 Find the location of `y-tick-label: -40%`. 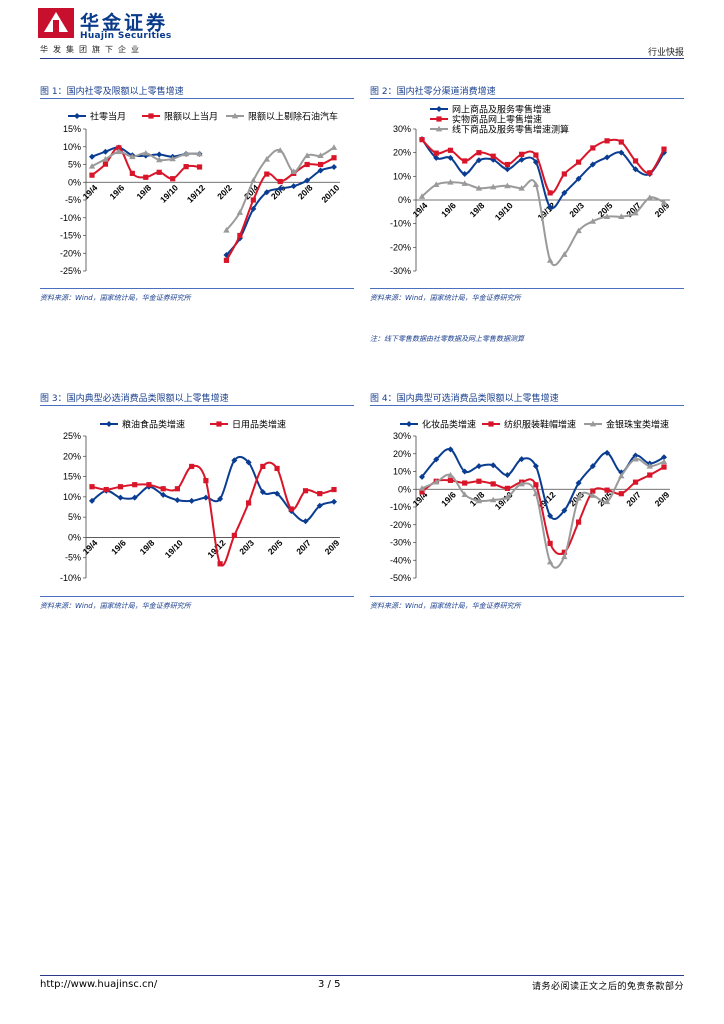

y-tick-label: -40% is located at coordinates (400, 560).